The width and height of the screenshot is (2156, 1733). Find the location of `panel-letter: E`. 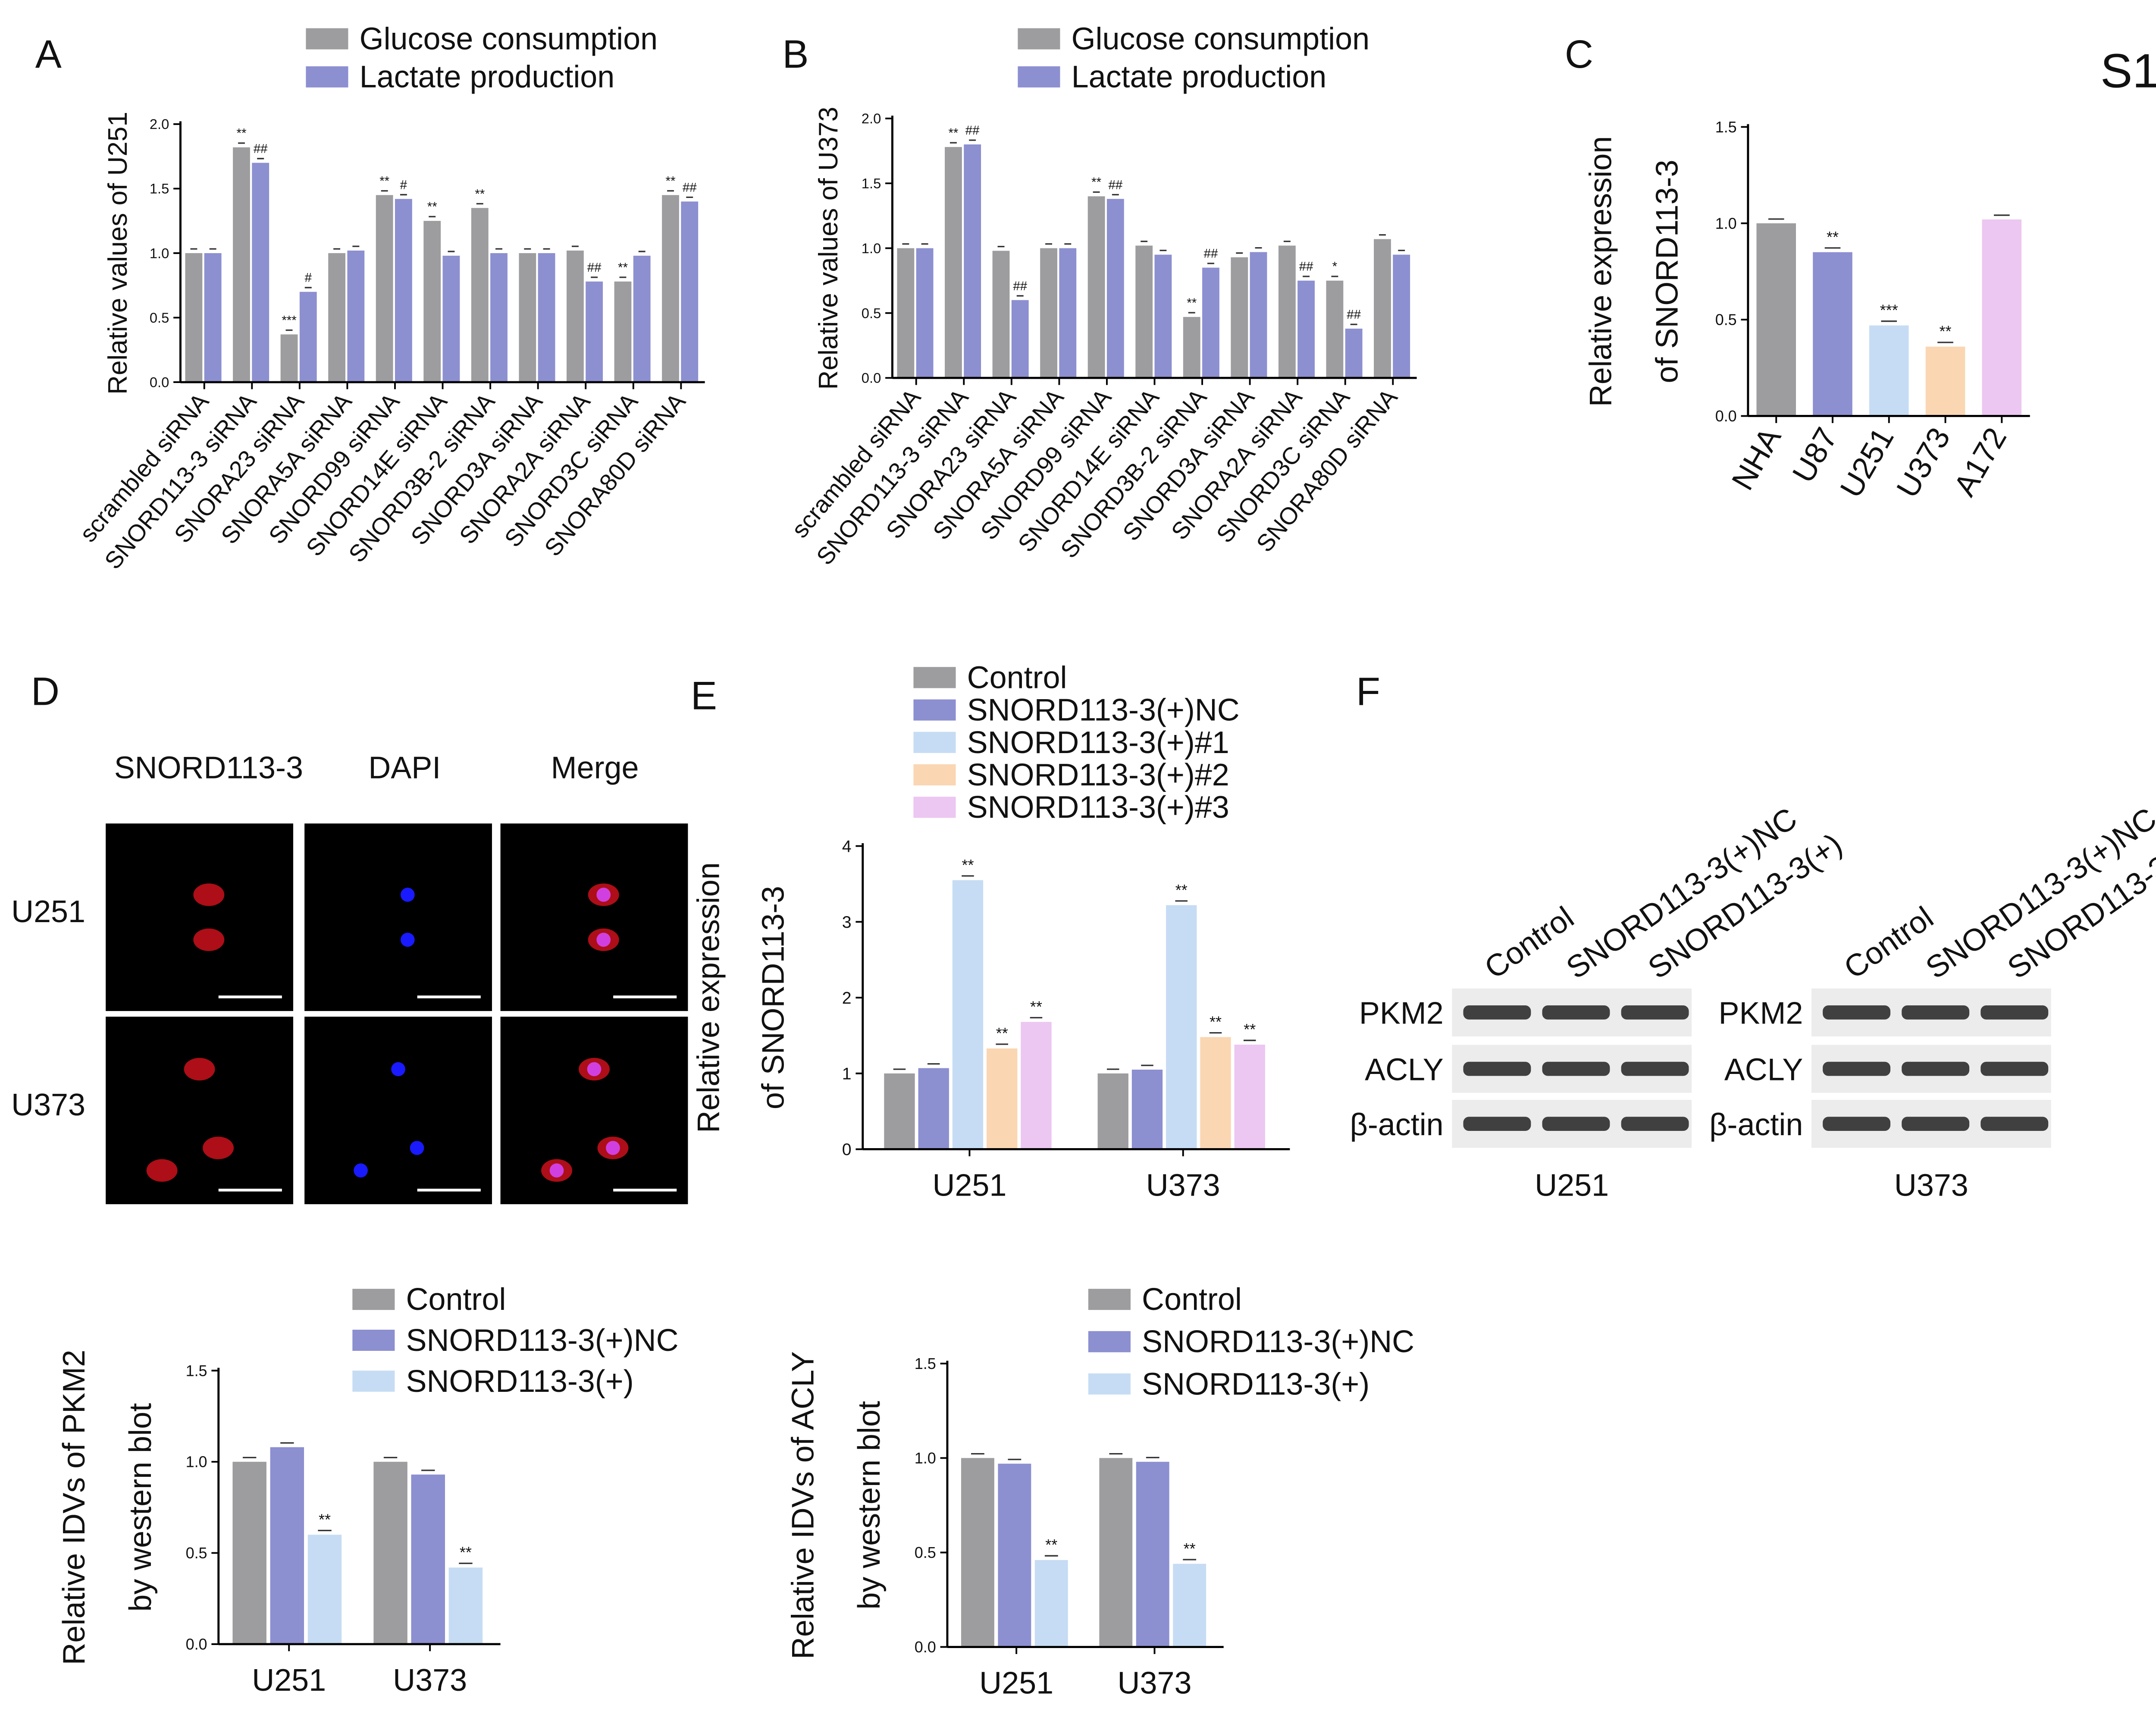

panel-letter: E is located at coordinates (704, 696).